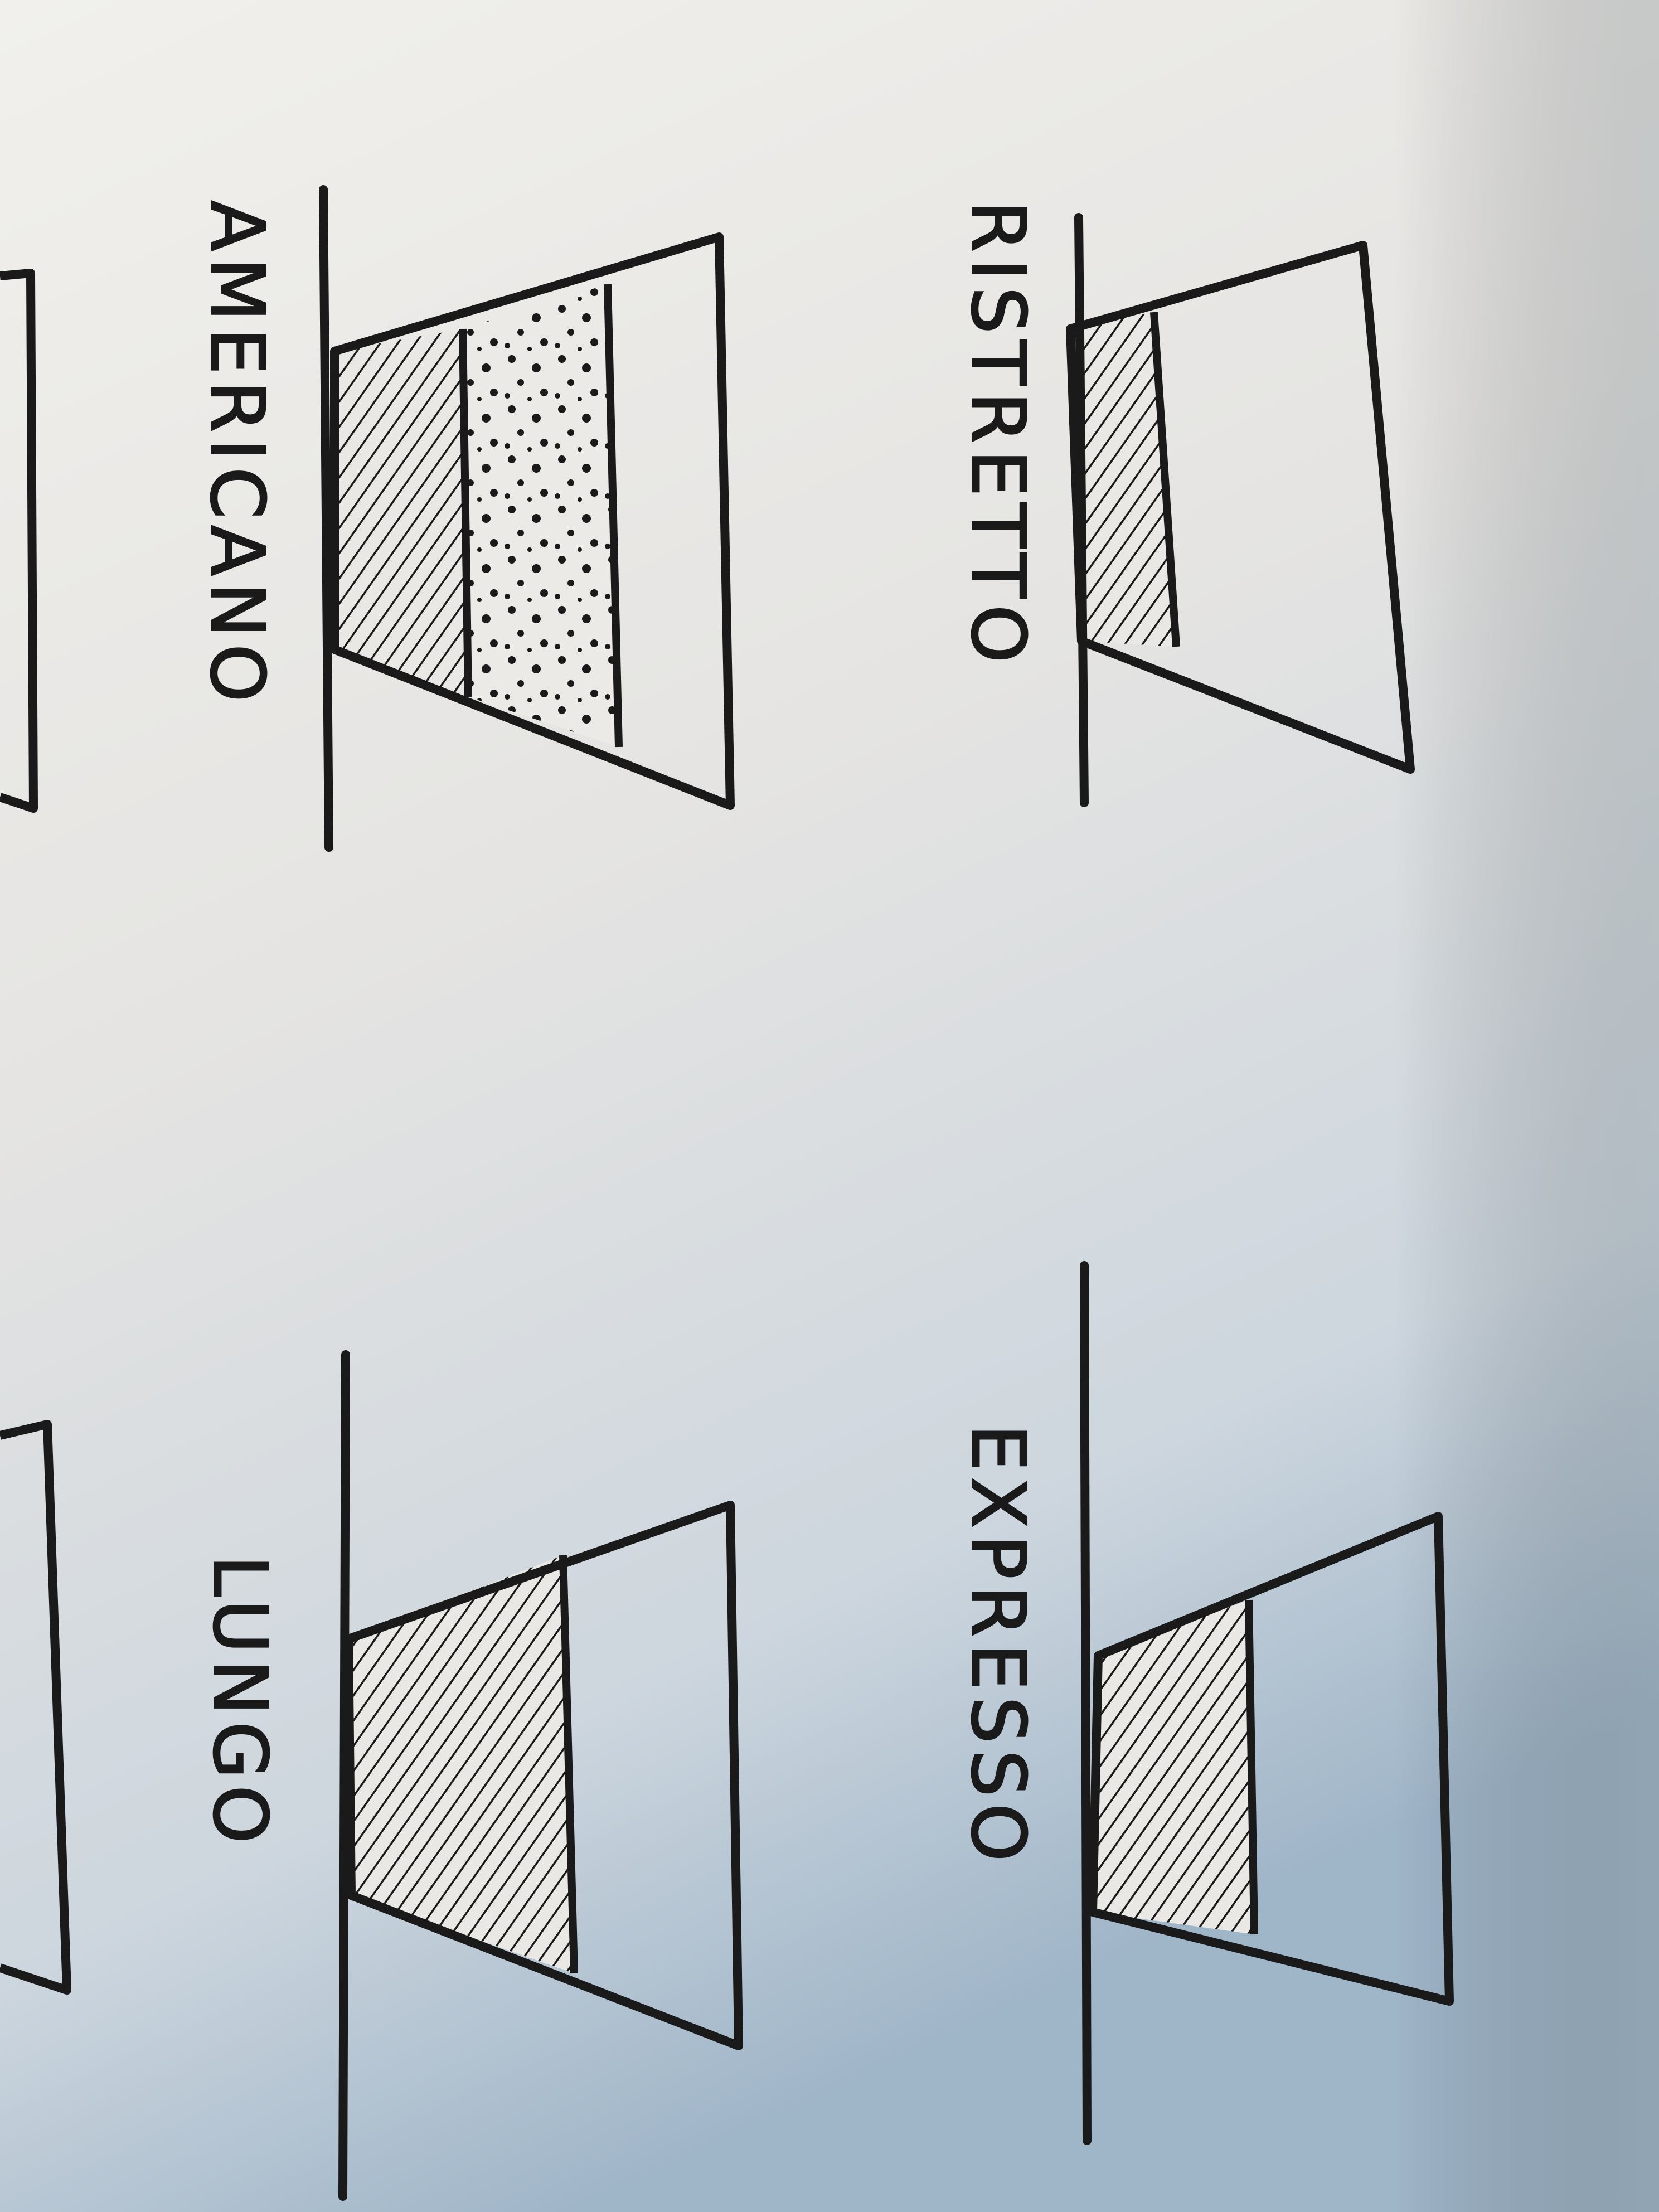 The width and height of the screenshot is (1659, 2212). What do you see at coordinates (568, 1764) in the screenshot?
I see `lungo-level-line` at bounding box center [568, 1764].